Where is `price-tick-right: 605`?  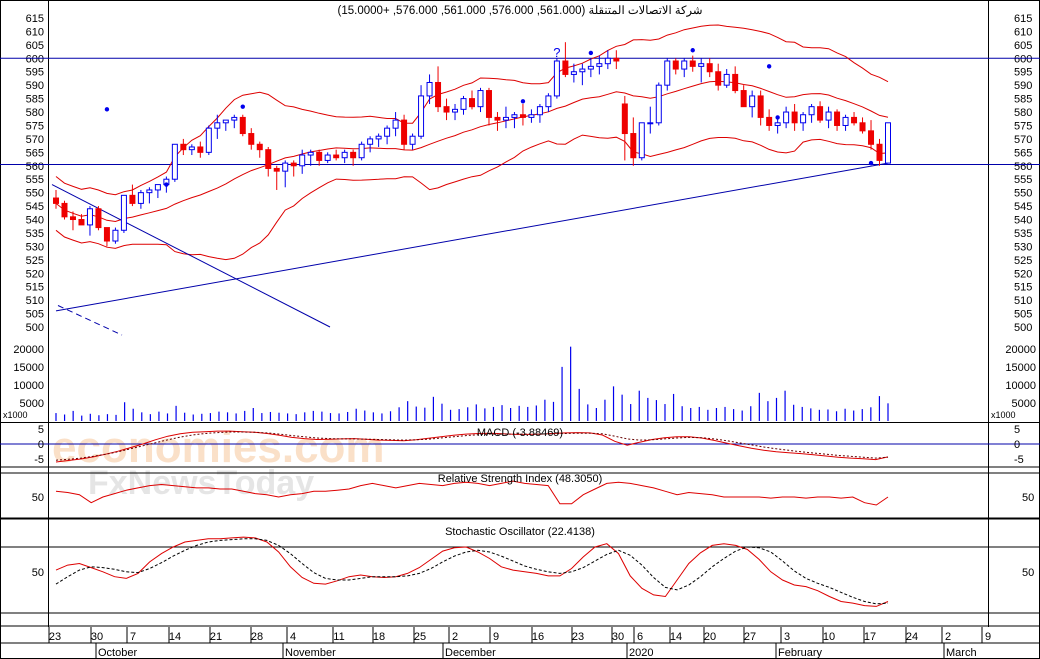 price-tick-right: 605 is located at coordinates (1023, 46).